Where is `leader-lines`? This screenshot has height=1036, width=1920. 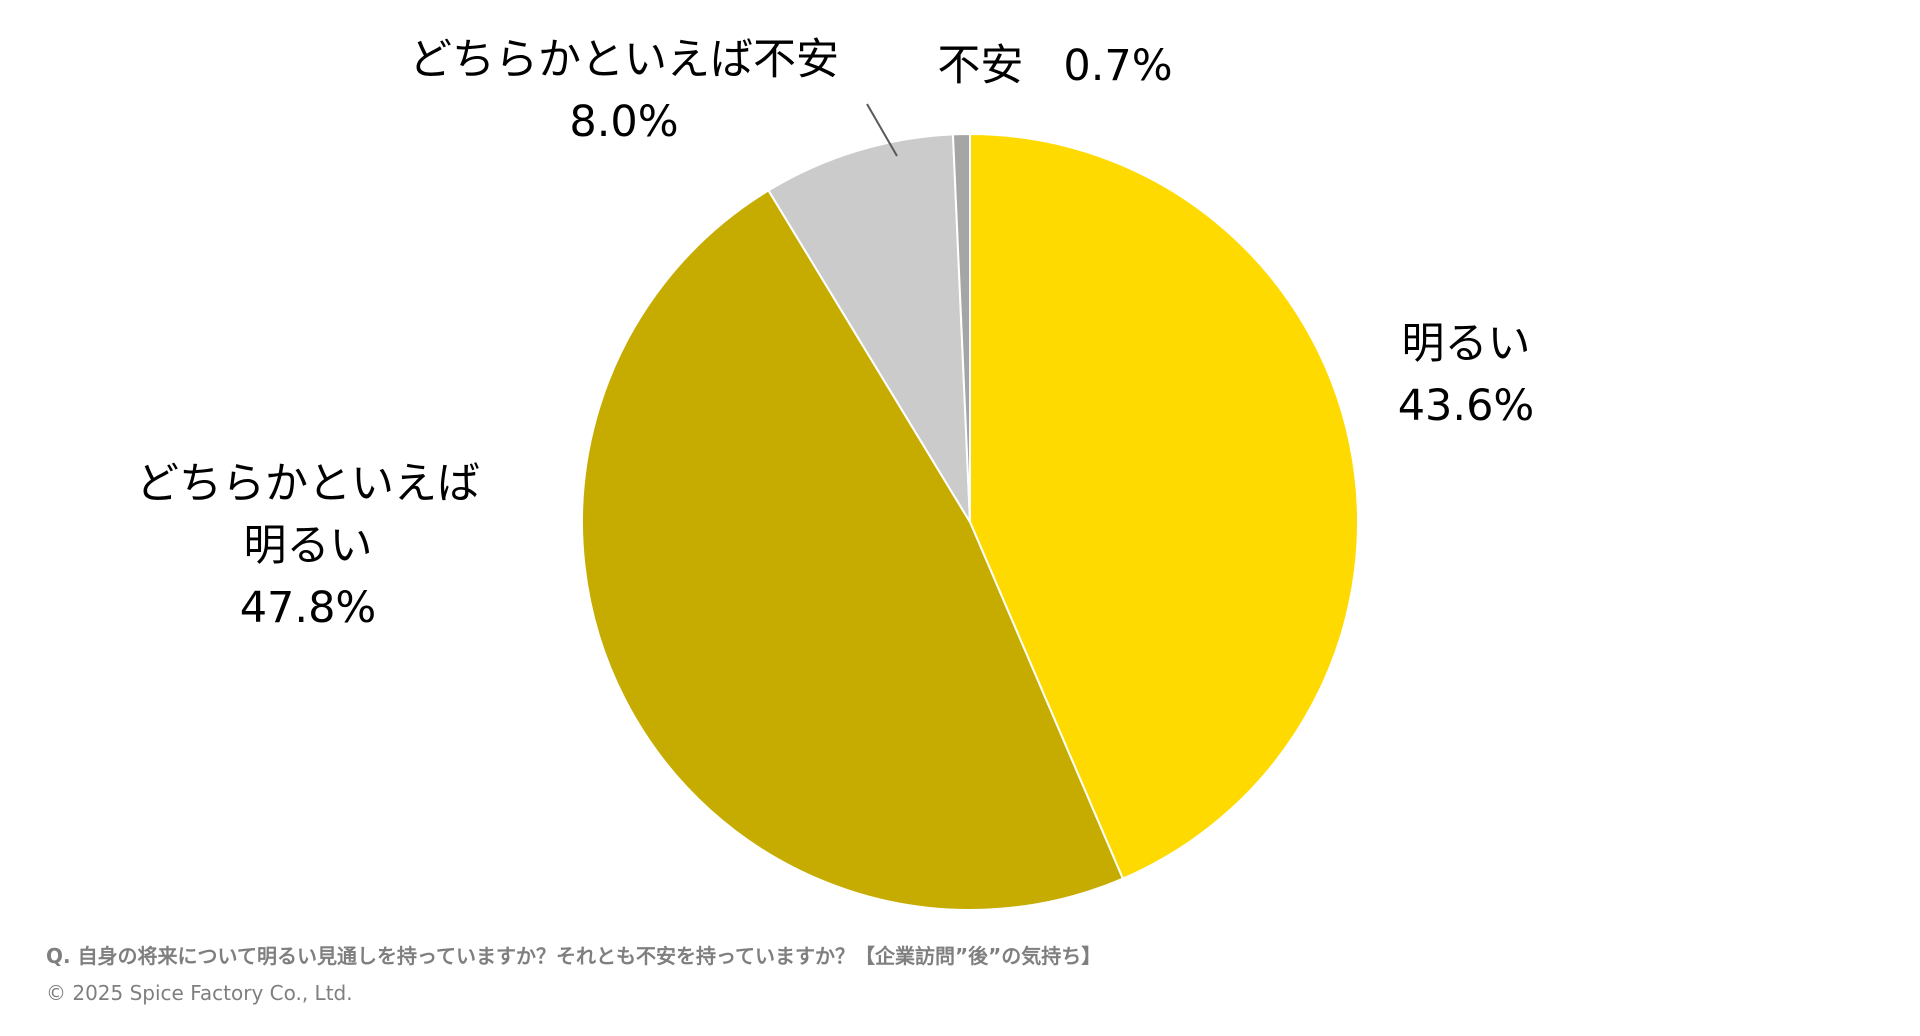
leader-lines is located at coordinates (882, 130).